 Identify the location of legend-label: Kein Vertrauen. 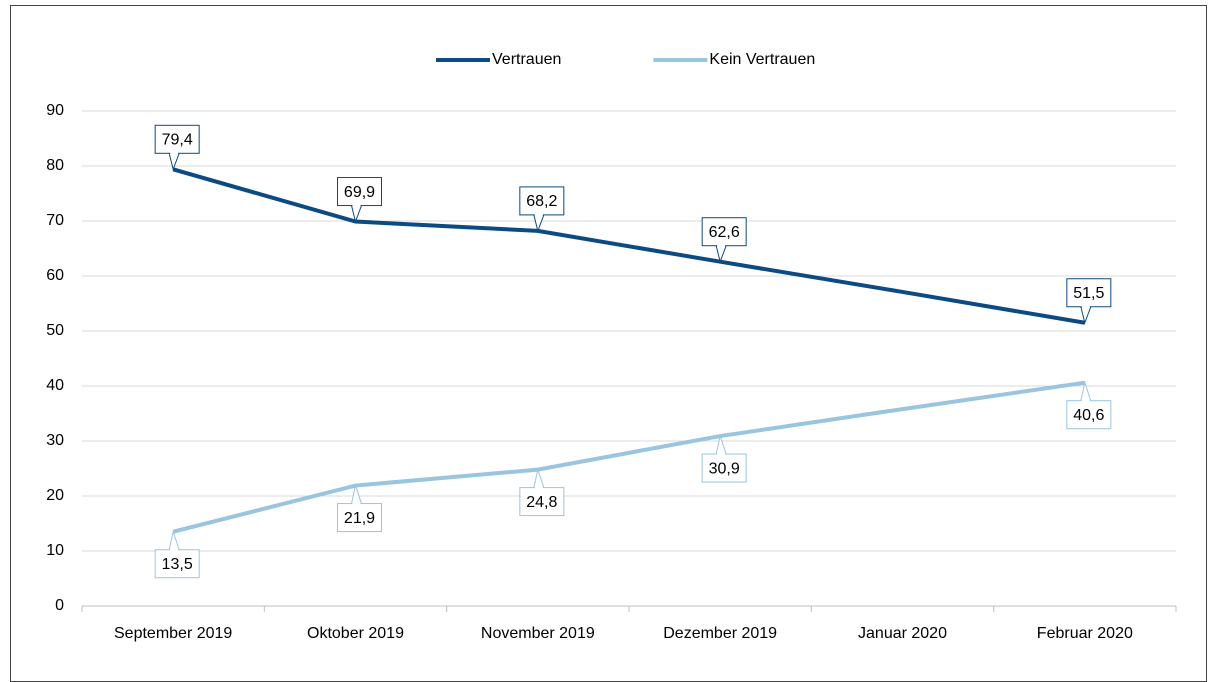
(762, 59).